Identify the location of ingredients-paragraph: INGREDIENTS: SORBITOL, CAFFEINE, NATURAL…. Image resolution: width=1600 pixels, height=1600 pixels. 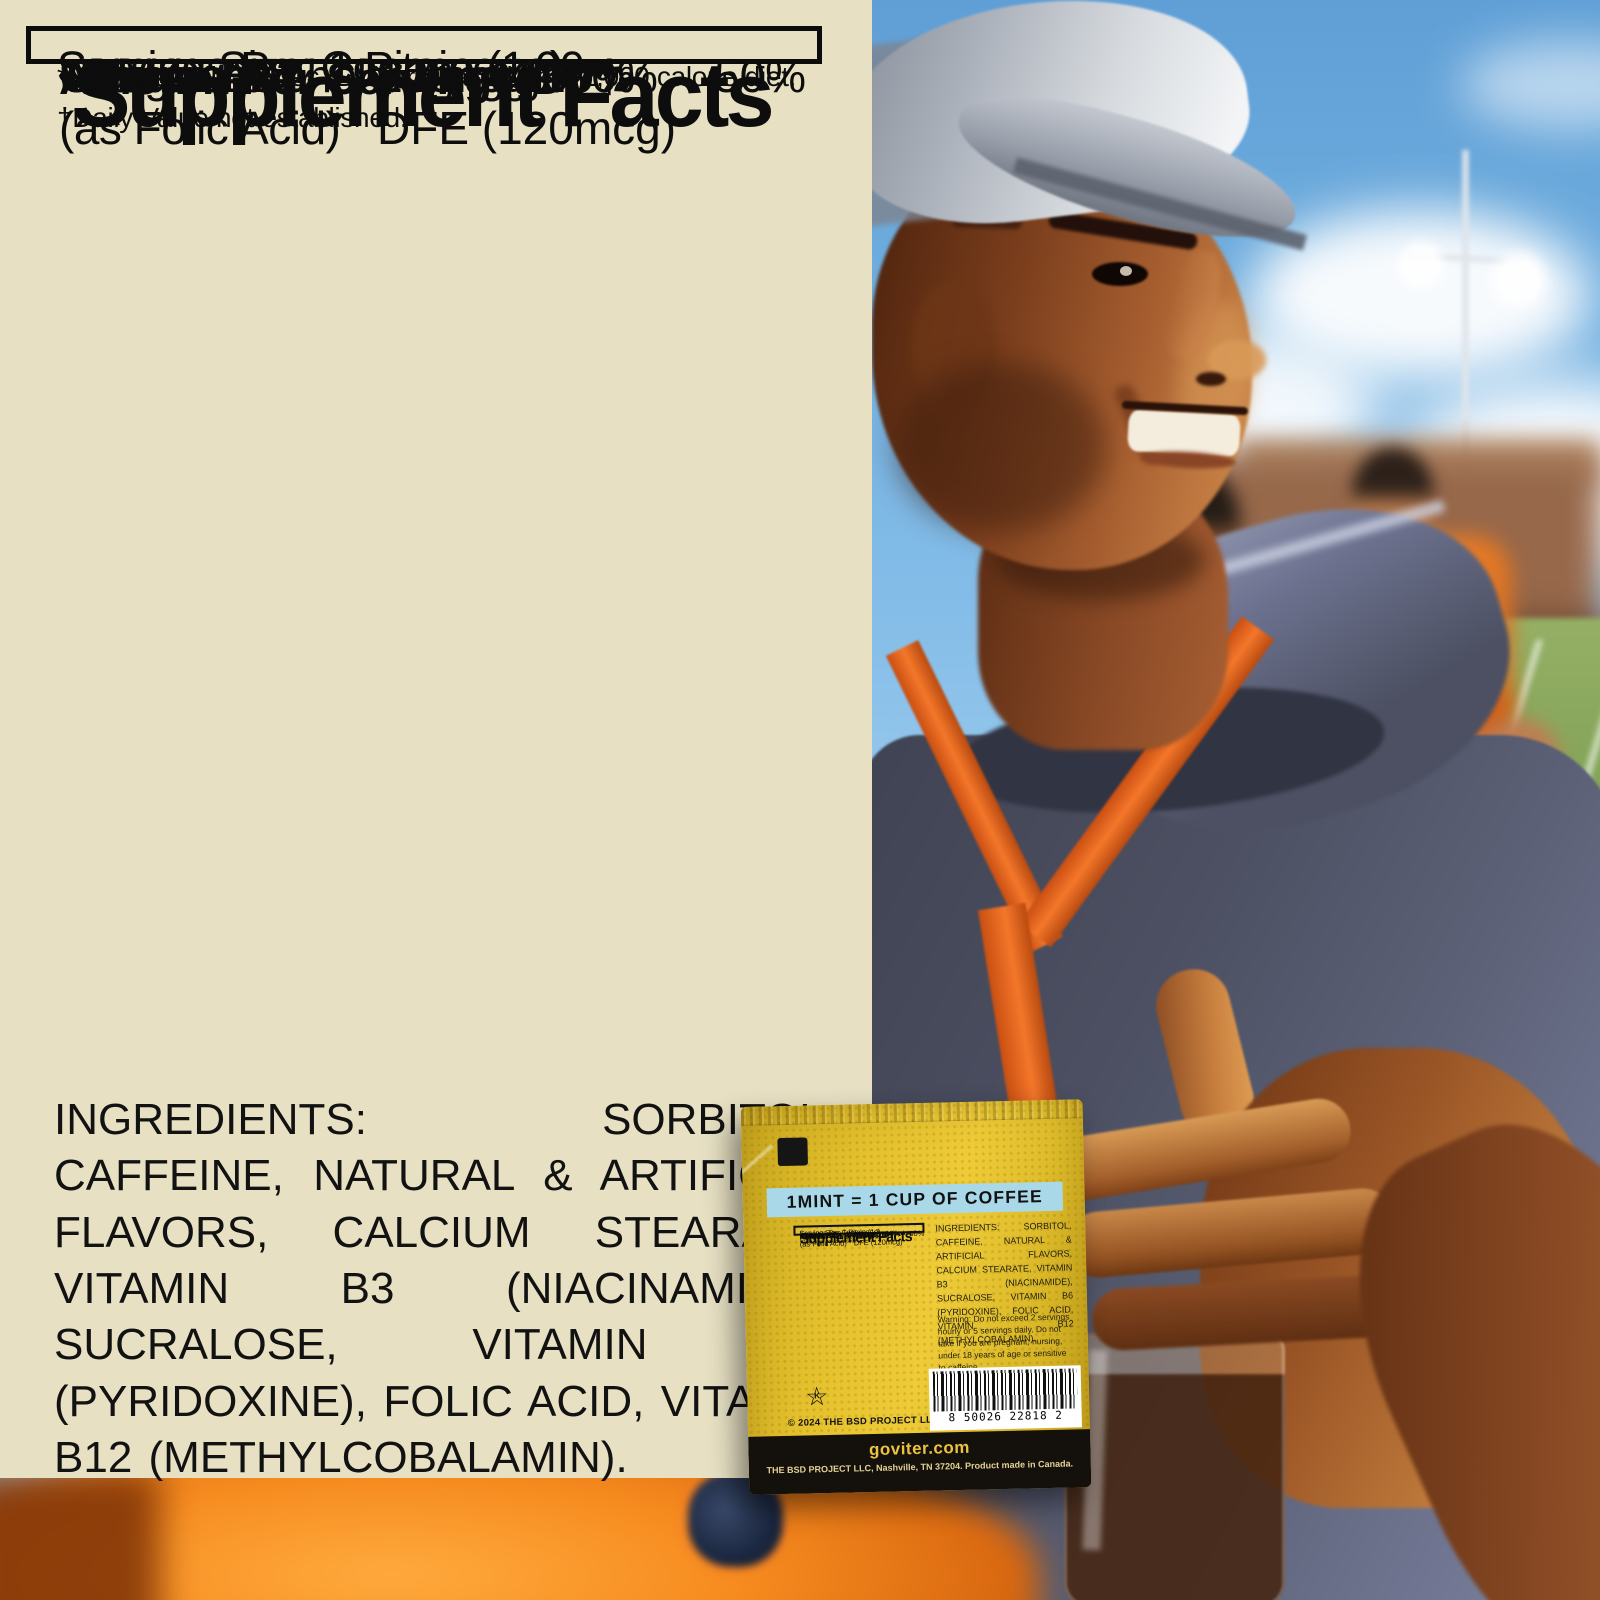
(445, 1288).